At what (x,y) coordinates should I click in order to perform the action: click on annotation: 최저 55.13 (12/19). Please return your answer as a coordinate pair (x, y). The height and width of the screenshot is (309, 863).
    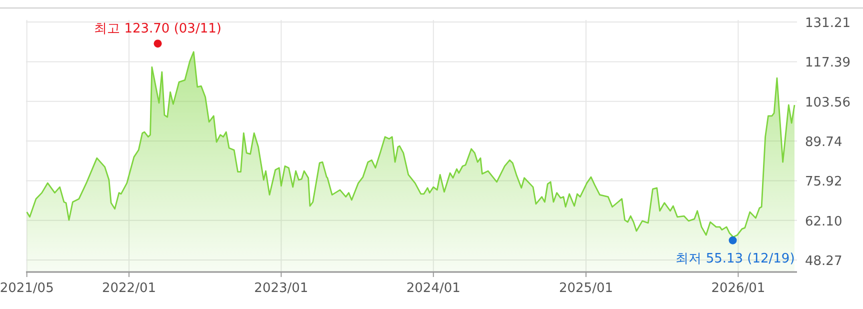
    Looking at the image, I should click on (735, 258).